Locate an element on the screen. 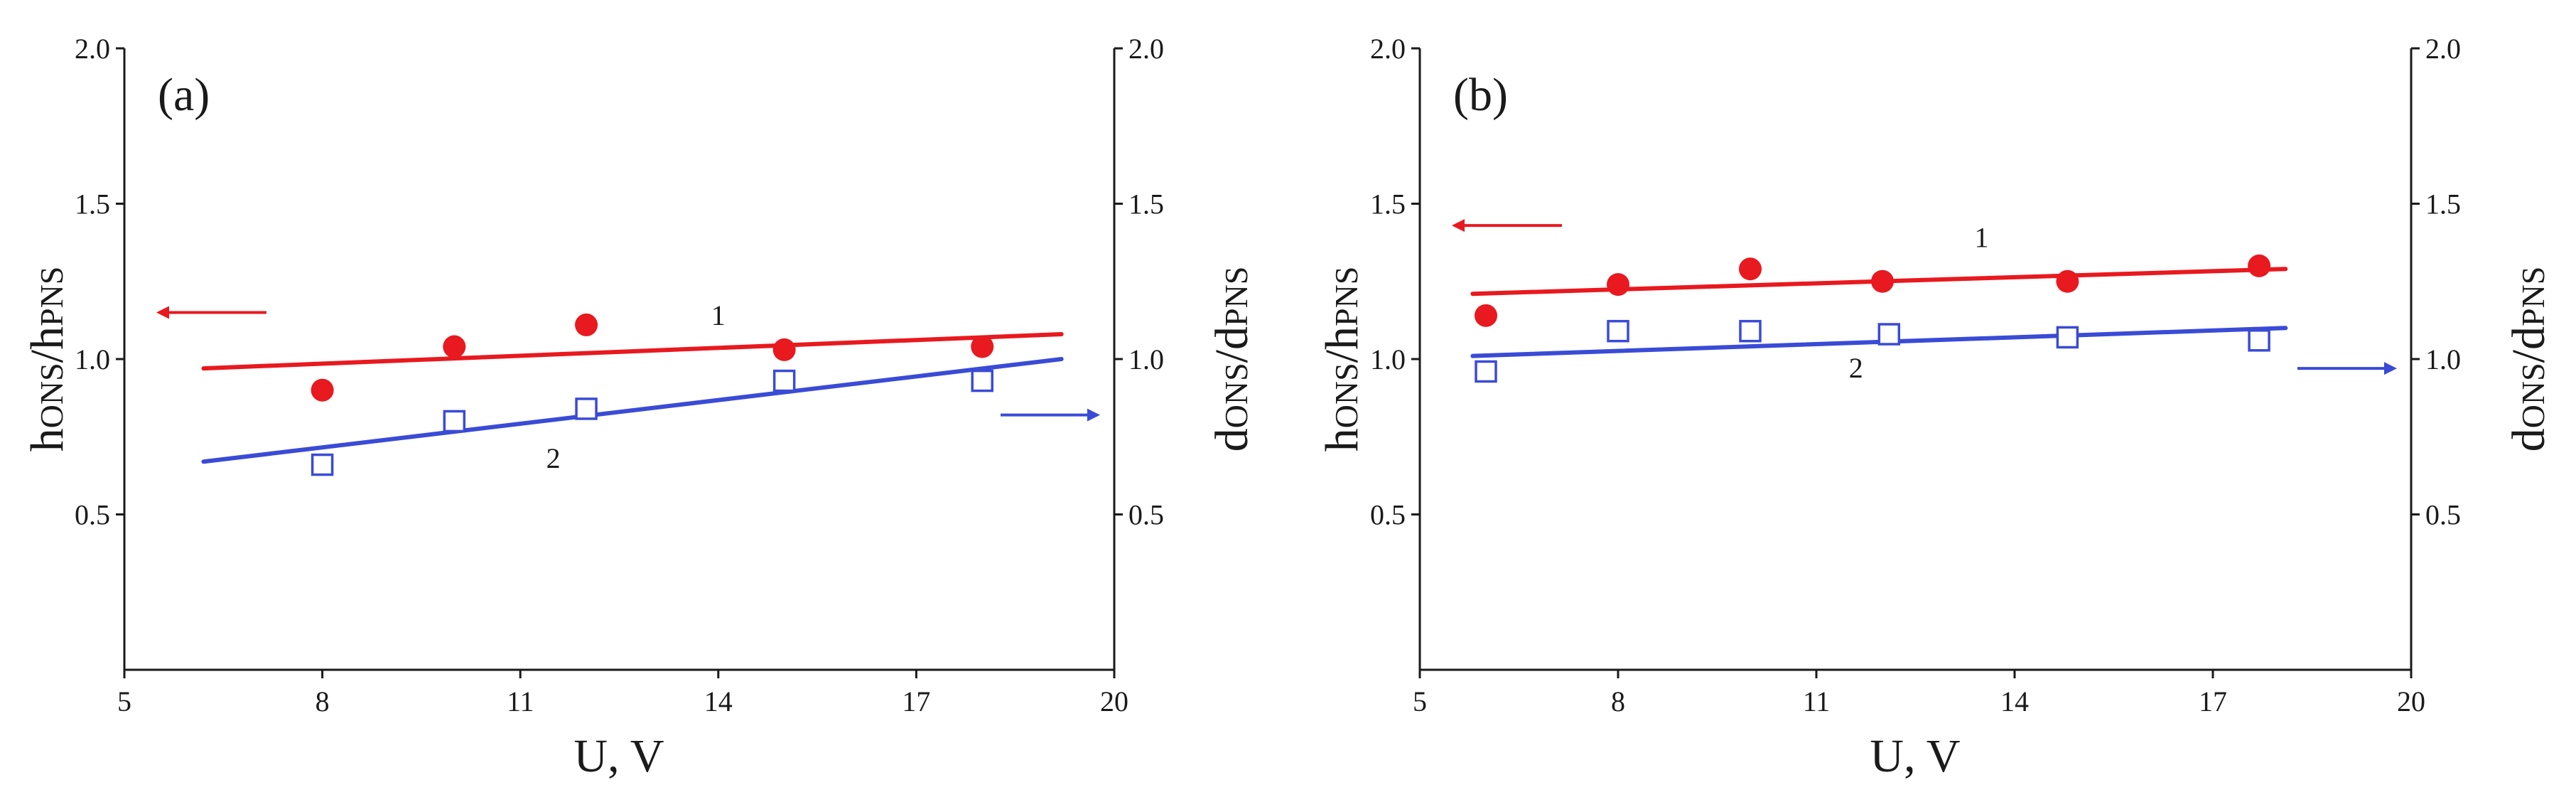  fit-lines is located at coordinates (633, 398).